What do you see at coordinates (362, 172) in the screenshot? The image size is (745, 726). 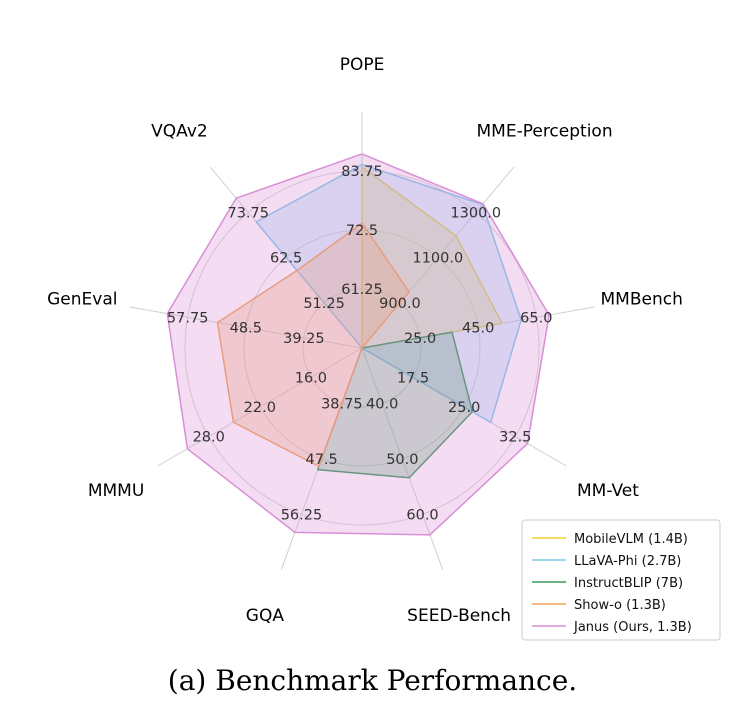 I see `tick-label-pope-3: 83.75` at bounding box center [362, 172].